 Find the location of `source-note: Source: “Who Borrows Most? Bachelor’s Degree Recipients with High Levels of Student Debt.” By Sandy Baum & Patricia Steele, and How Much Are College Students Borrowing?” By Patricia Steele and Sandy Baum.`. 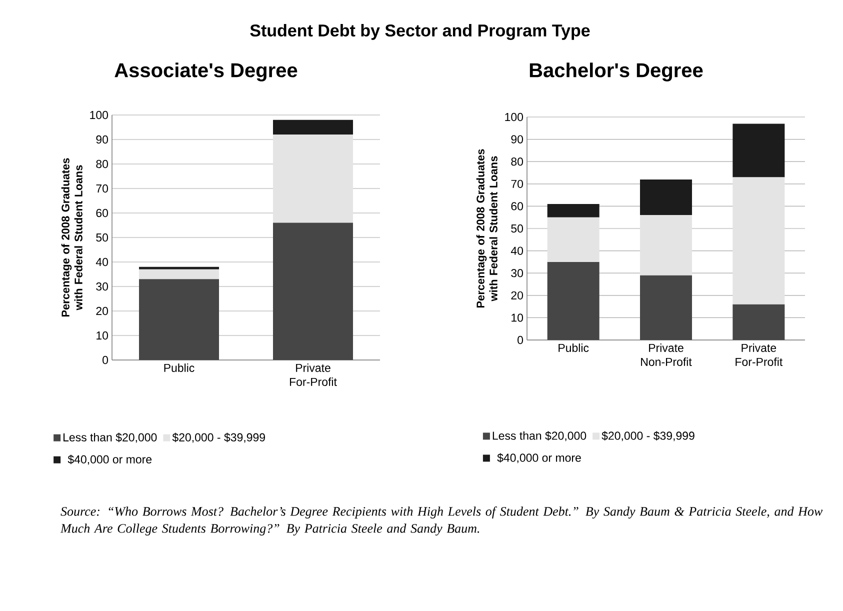

source-note: Source: “Who Borrows Most? Bachelor’s Degree Recipients with High Levels of Student Debt.” By Sandy Baum & Patricia Steele, and How Much Are College Students Borrowing?” By Patricia Steele and Sandy Baum. is located at coordinates (441, 521).